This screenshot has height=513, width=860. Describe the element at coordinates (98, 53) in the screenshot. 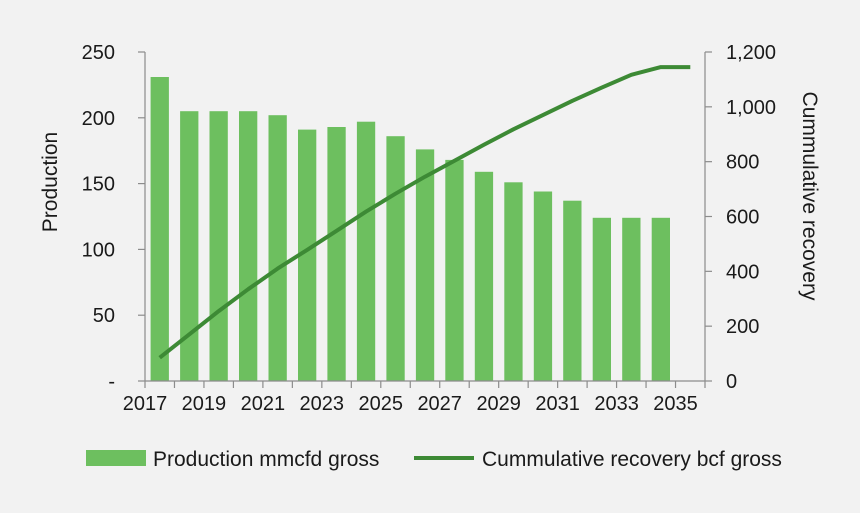

I see `y-tick-label: 250` at that location.